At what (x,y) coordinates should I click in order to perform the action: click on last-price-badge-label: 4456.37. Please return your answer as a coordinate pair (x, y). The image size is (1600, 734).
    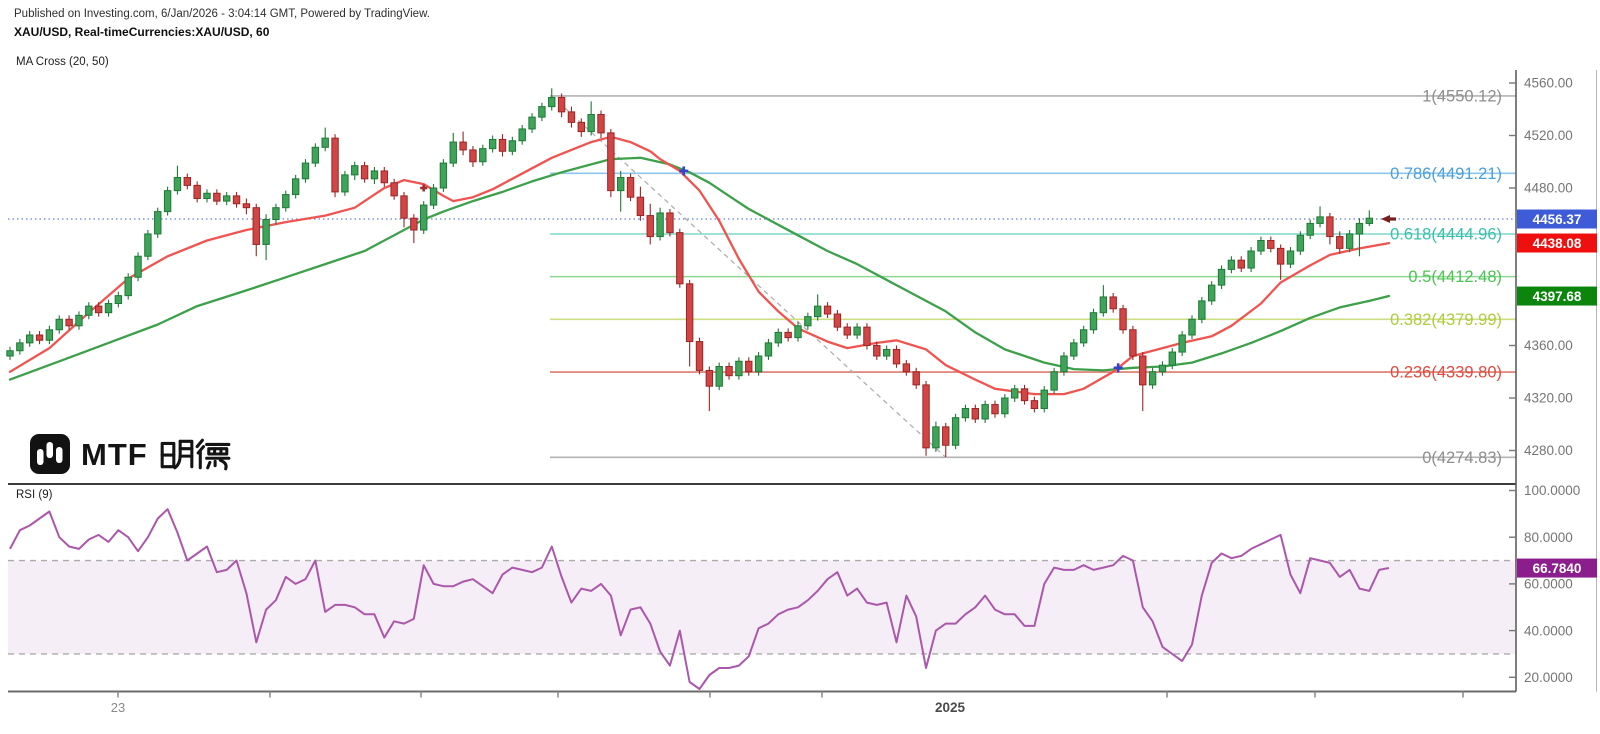
    Looking at the image, I should click on (1557, 219).